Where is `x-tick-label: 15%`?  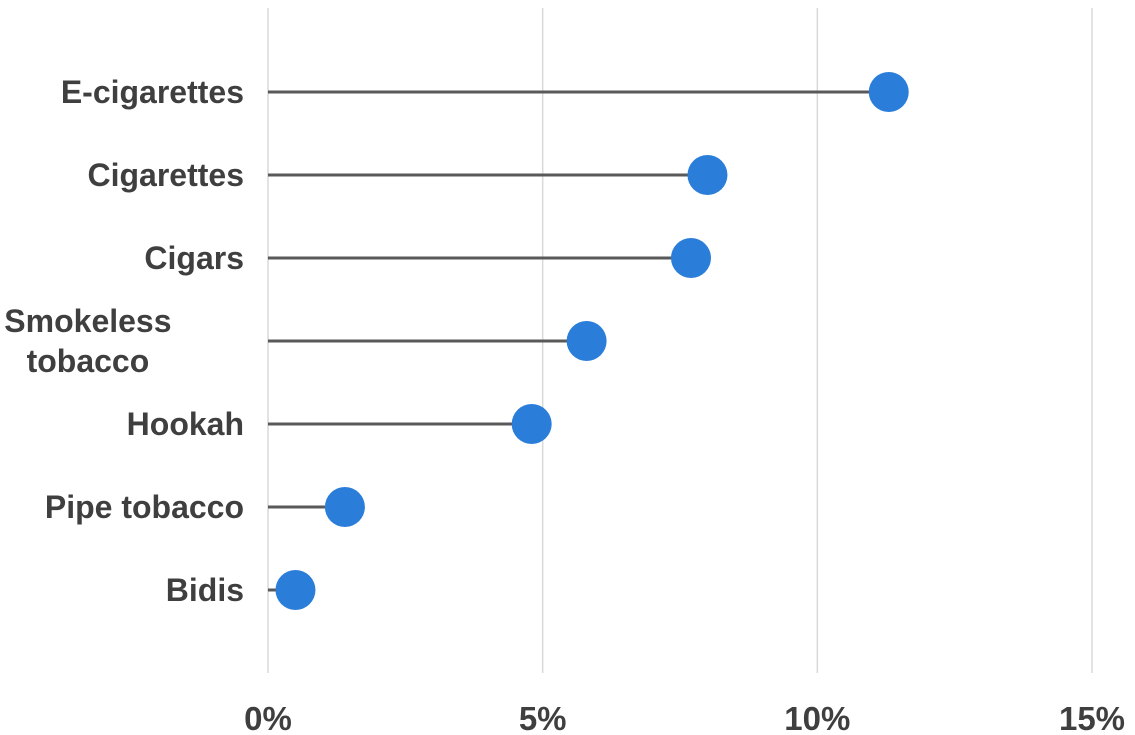
x-tick-label: 15% is located at coordinates (1092, 717).